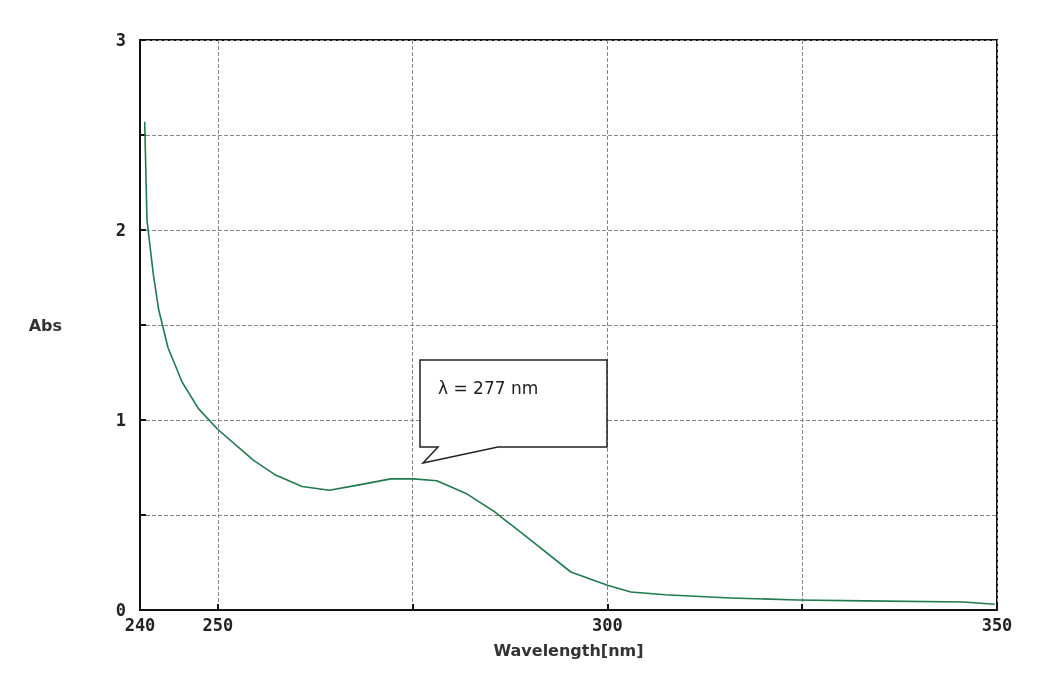  What do you see at coordinates (607, 624) in the screenshot?
I see `x-tick-label: 300` at bounding box center [607, 624].